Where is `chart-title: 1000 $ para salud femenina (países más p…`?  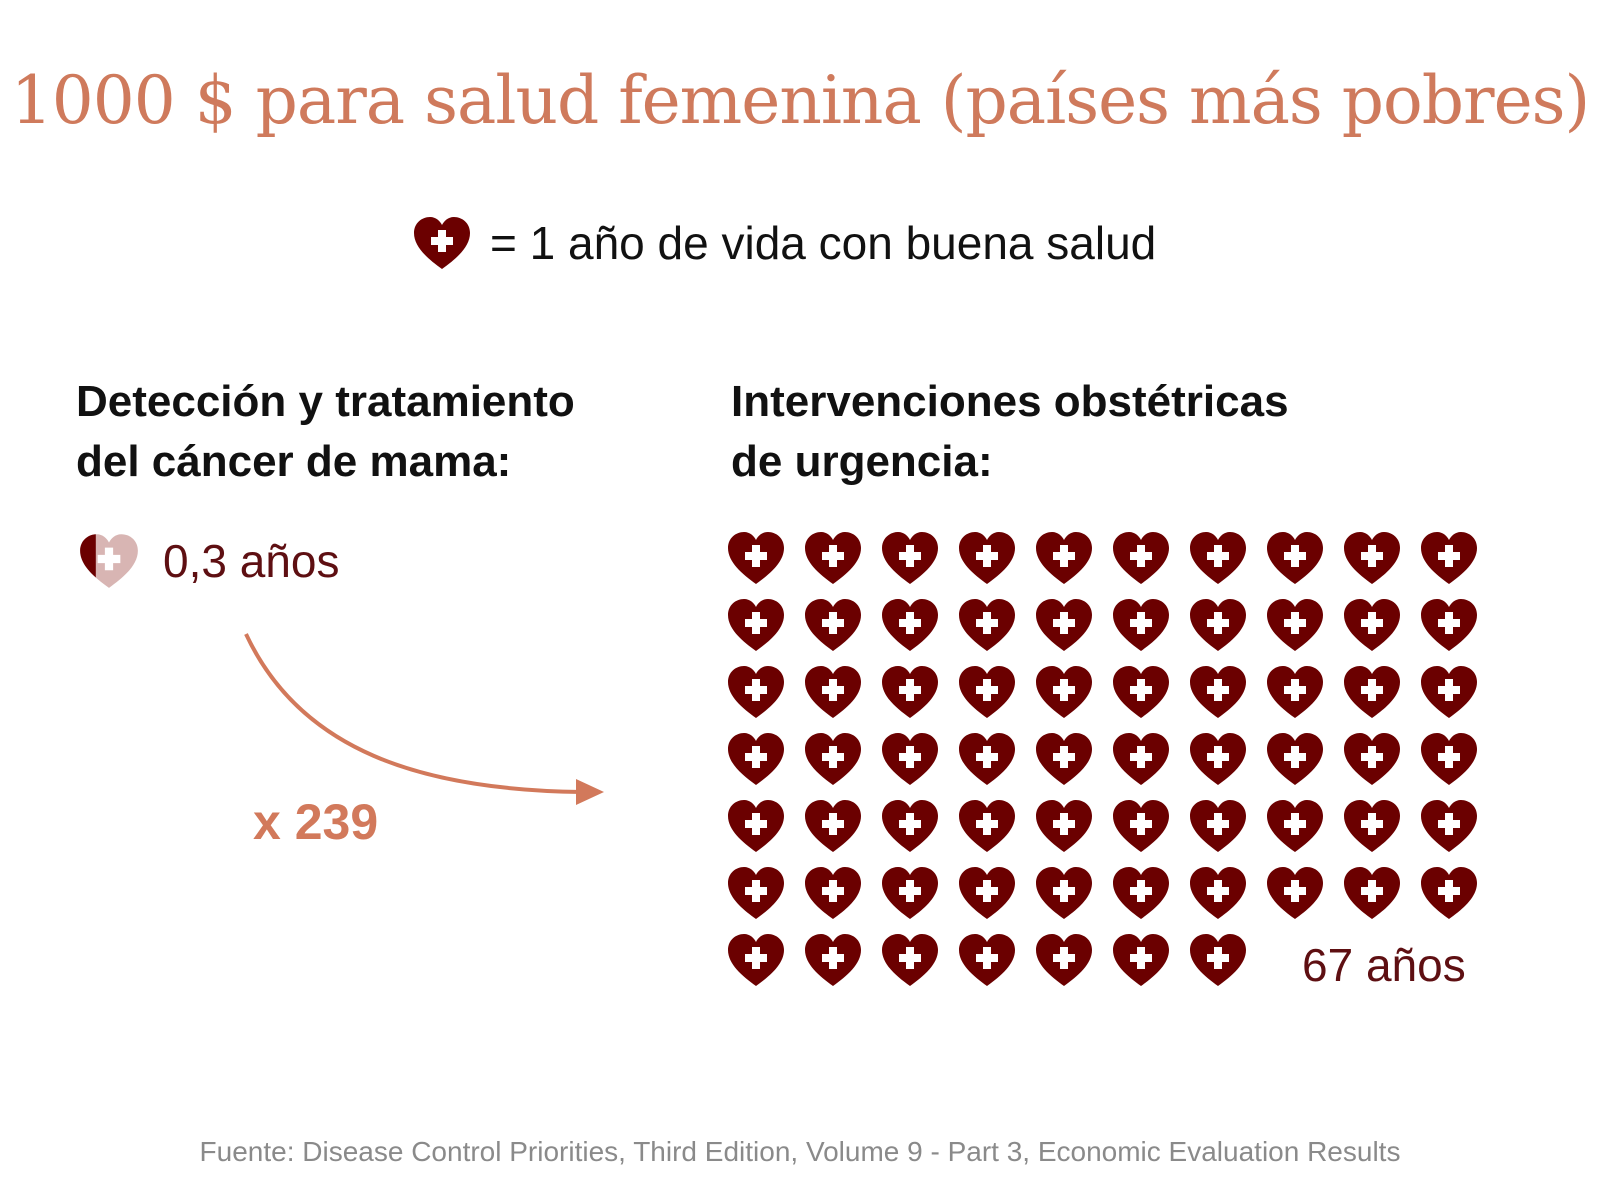 chart-title: 1000 $ para salud femenina (países más p… is located at coordinates (800, 100).